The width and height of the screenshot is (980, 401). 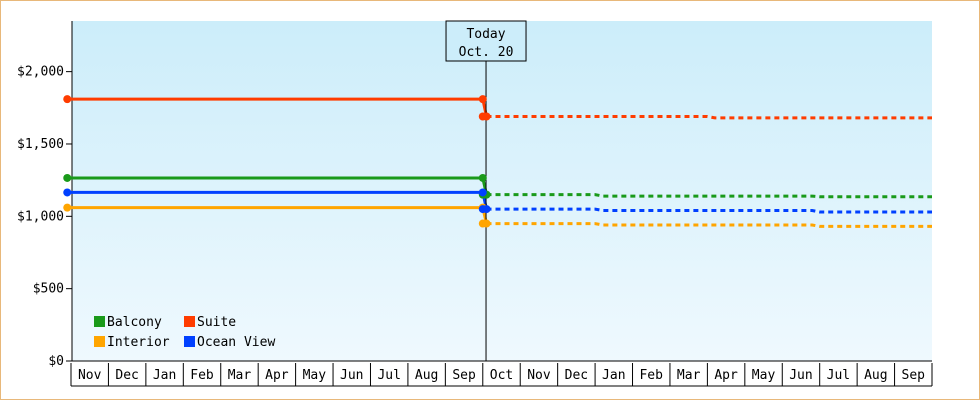 I want to click on y-tick-label: $0, so click(x=56, y=361).